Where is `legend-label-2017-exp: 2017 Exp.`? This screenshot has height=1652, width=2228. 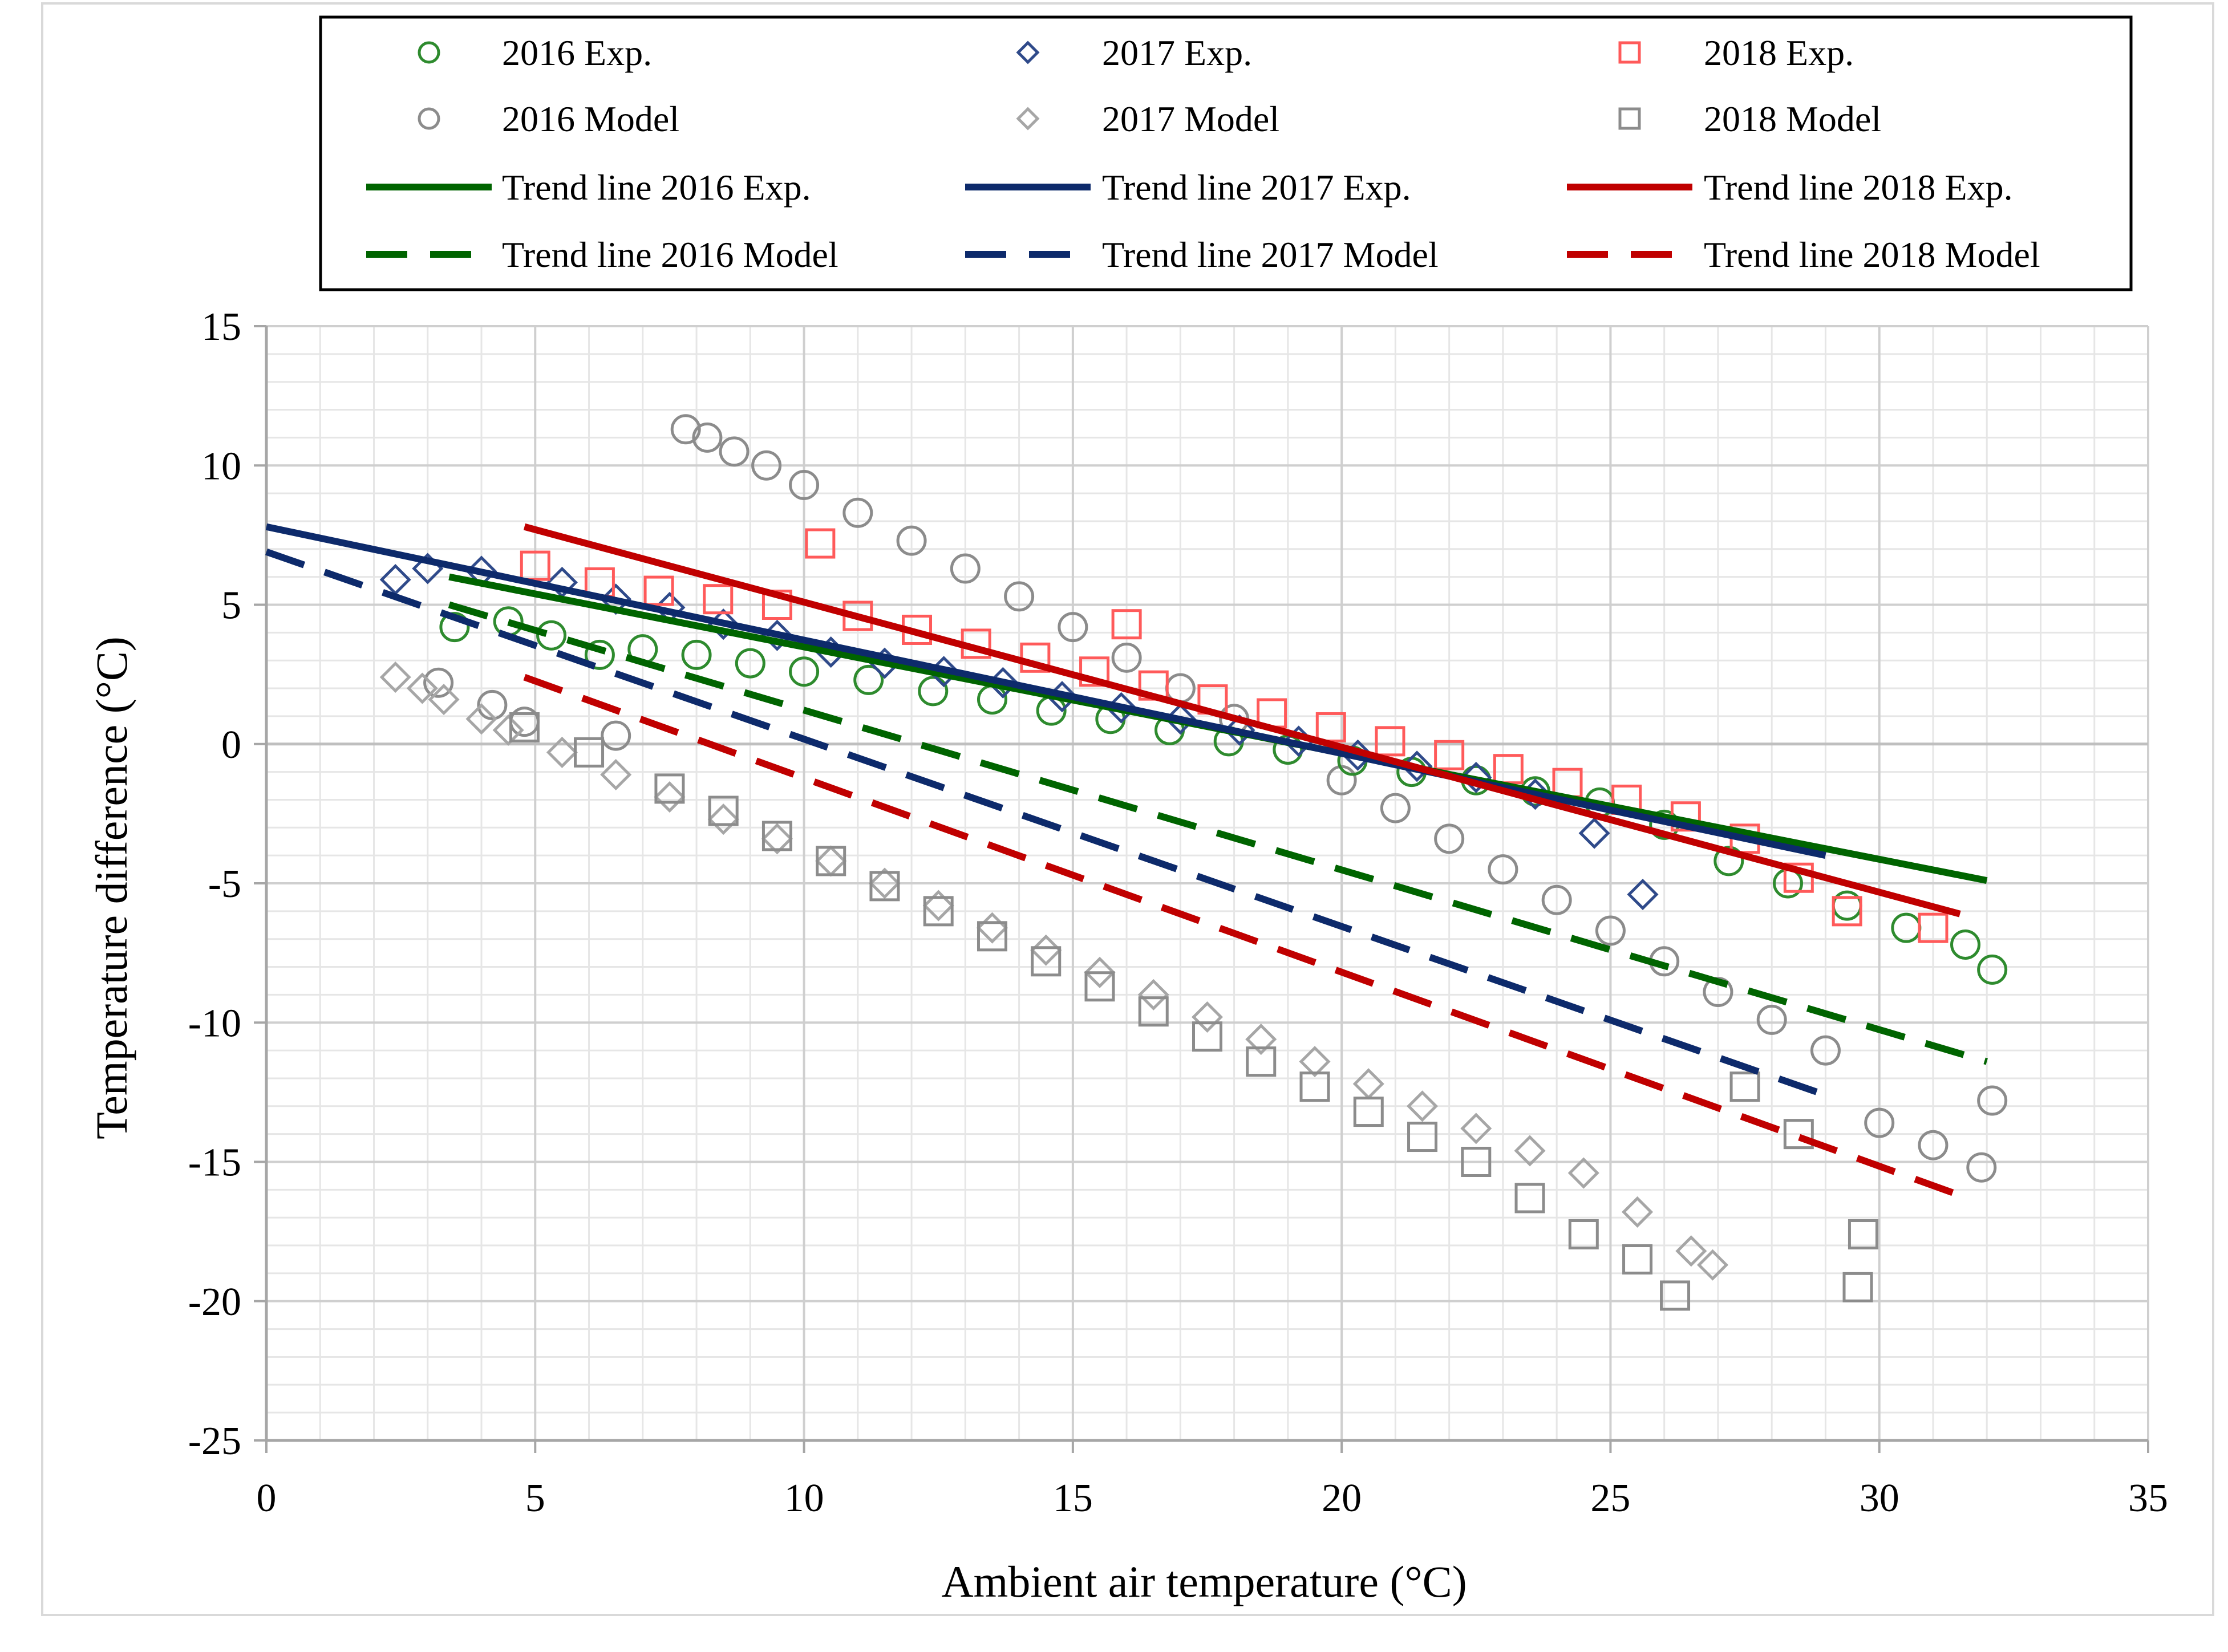
legend-label-2017-exp: 2017 Exp. is located at coordinates (1177, 53).